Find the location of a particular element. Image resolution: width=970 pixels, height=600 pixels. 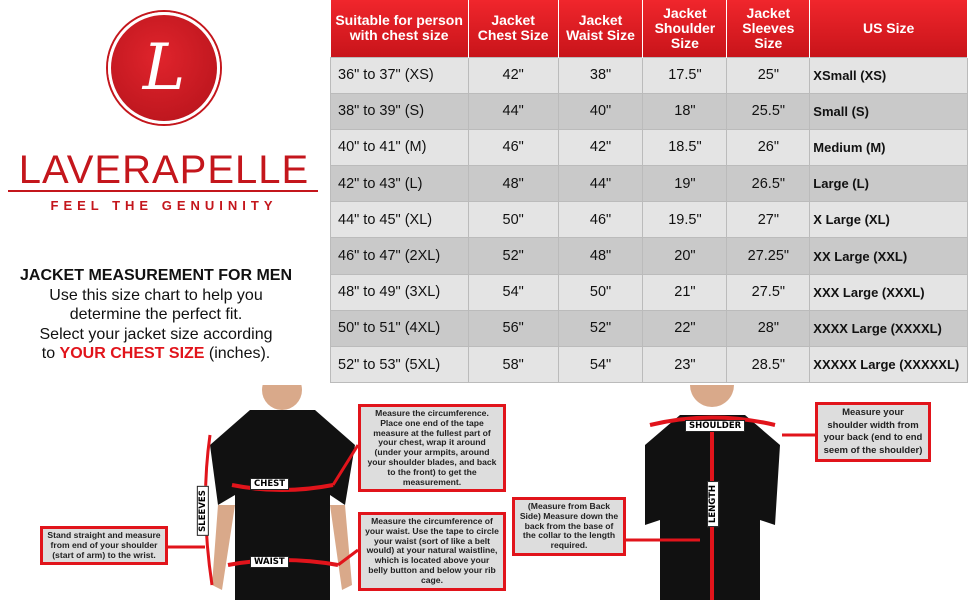

table-cell: 25.5" is located at coordinates (768, 111).